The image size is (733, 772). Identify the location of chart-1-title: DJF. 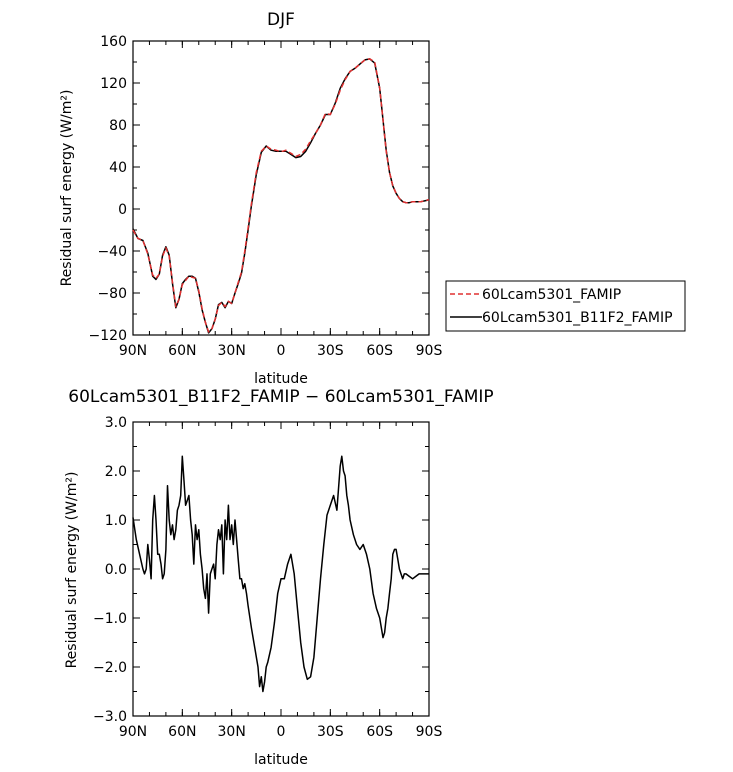
(281, 20).